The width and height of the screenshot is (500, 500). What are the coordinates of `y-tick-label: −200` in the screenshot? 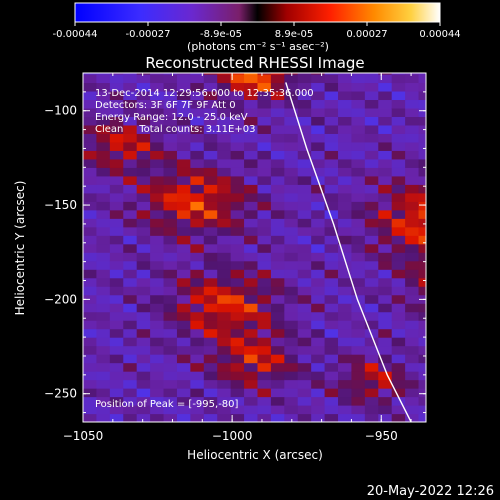 It's located at (60, 299).